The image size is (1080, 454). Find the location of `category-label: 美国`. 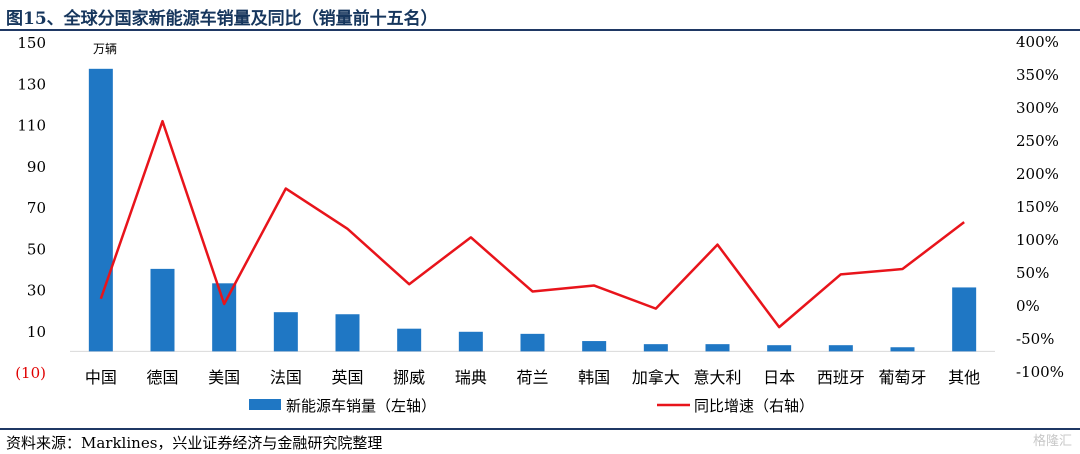

category-label: 美国 is located at coordinates (224, 377).